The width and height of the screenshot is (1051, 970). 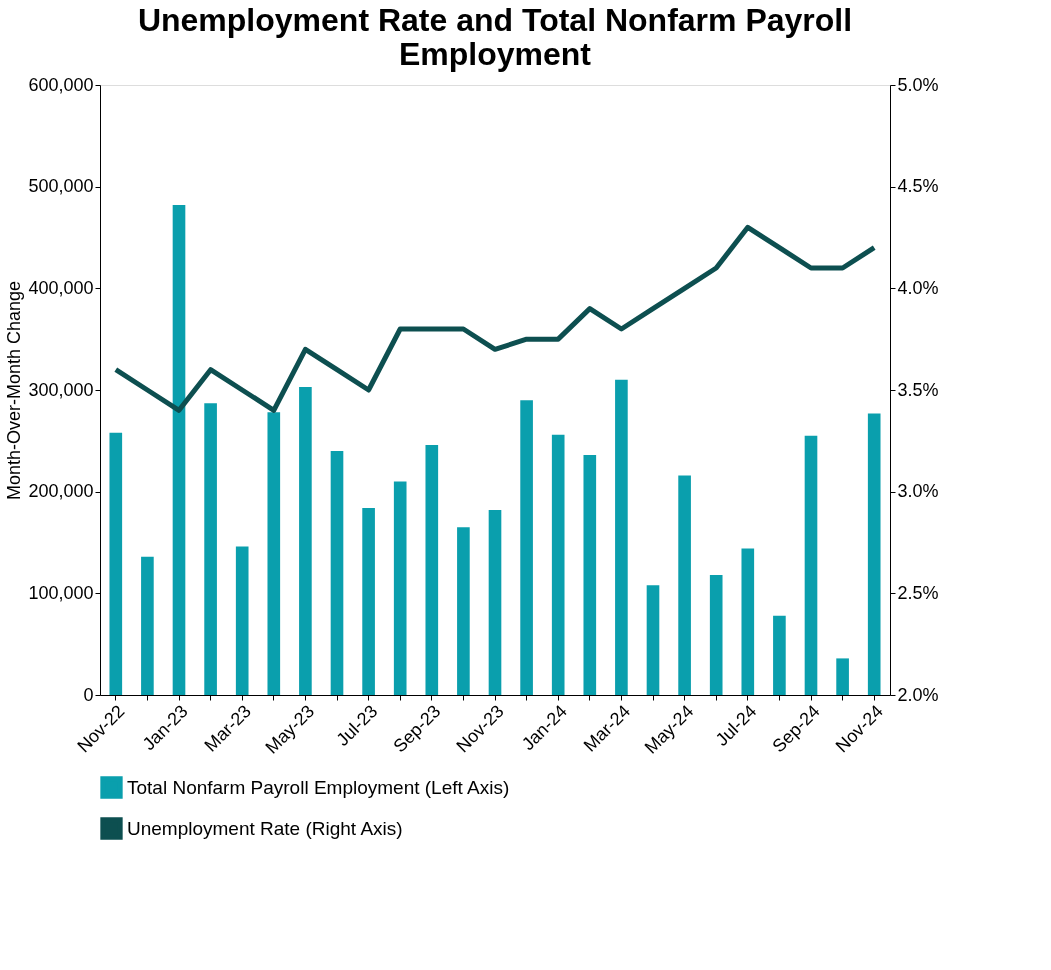 I want to click on y-axis-title: Month-Over-Month Change, so click(x=14, y=390).